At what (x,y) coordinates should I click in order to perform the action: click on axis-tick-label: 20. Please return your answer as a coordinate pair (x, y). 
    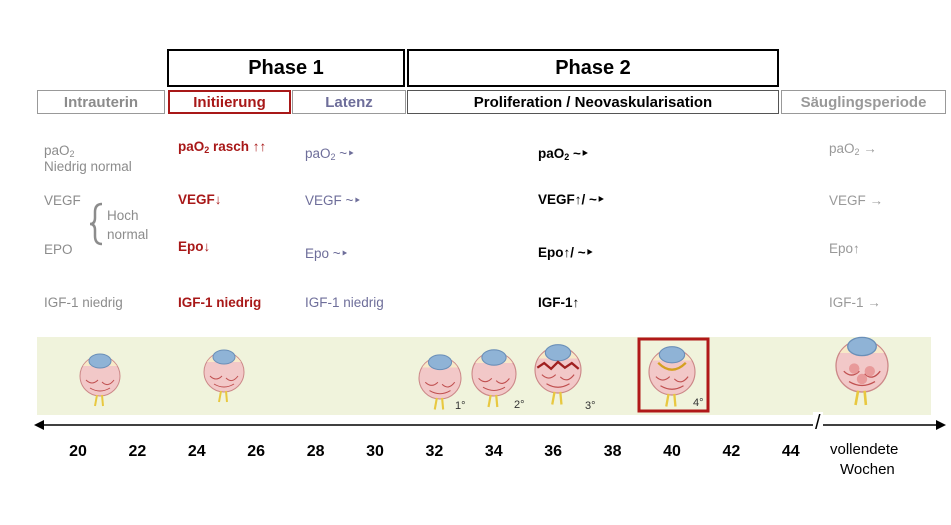
    Looking at the image, I should click on (78, 451).